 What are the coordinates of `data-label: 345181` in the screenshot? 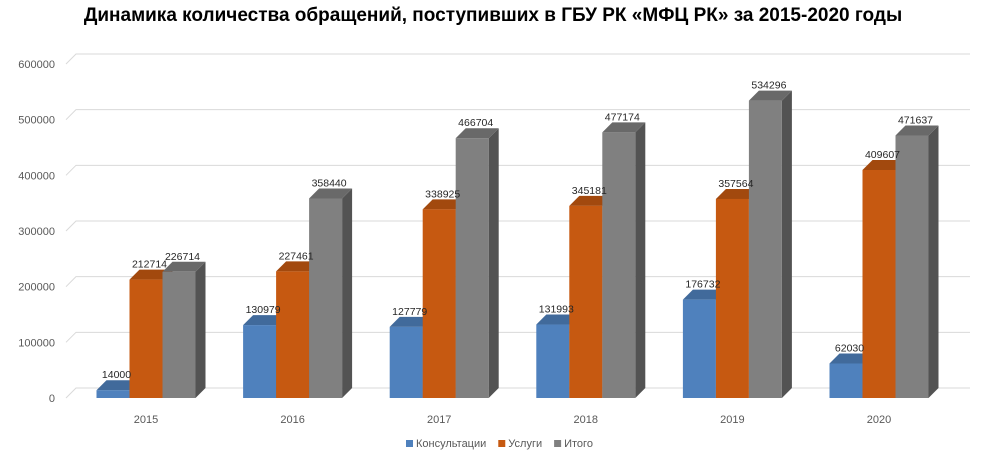 It's located at (589, 191).